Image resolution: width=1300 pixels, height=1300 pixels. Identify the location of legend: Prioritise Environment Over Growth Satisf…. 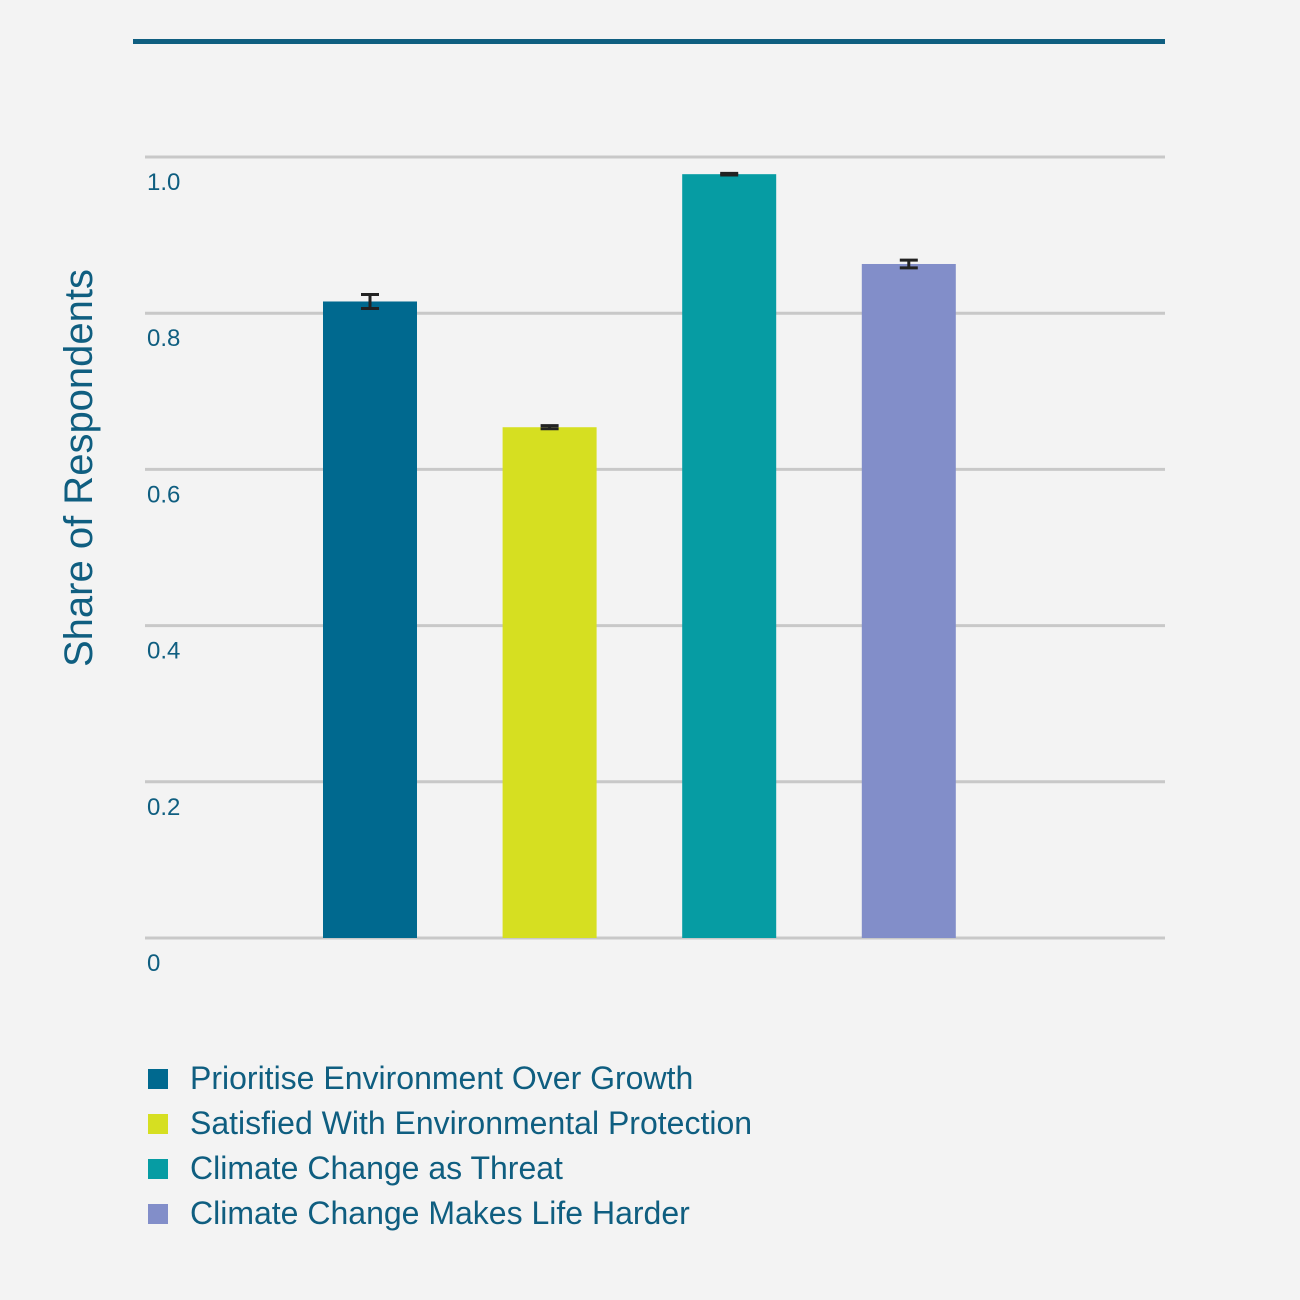
(450, 1146).